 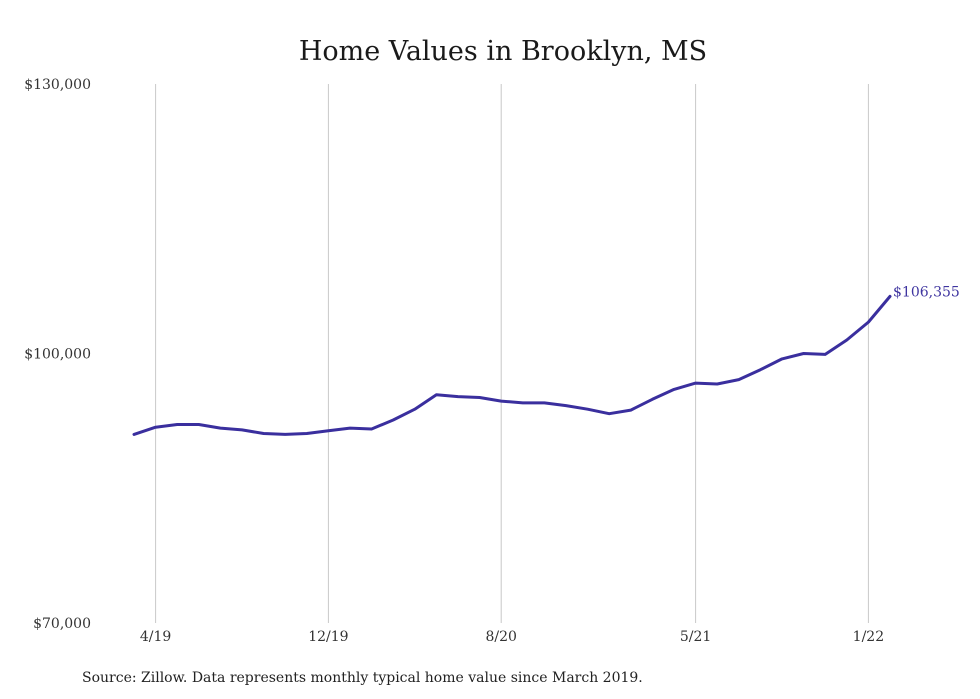 I want to click on y-axis: $130,000 $100,000 $70,000, so click(x=57, y=354).